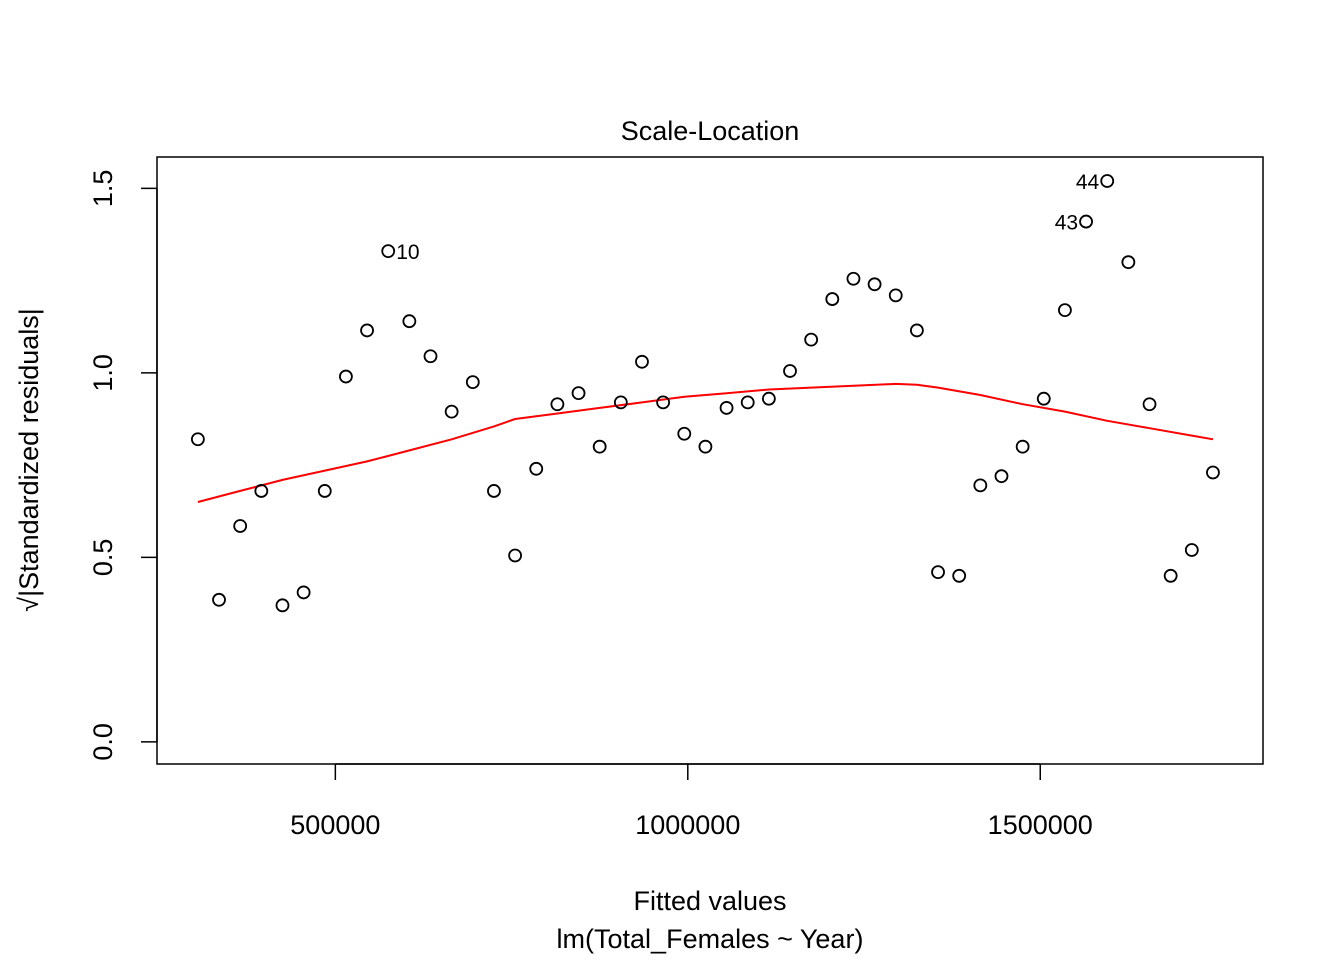 This screenshot has height=960, width=1344. What do you see at coordinates (123, 465) in the screenshot?
I see `y-axis: 0.0 0.5 1.0 1.5` at bounding box center [123, 465].